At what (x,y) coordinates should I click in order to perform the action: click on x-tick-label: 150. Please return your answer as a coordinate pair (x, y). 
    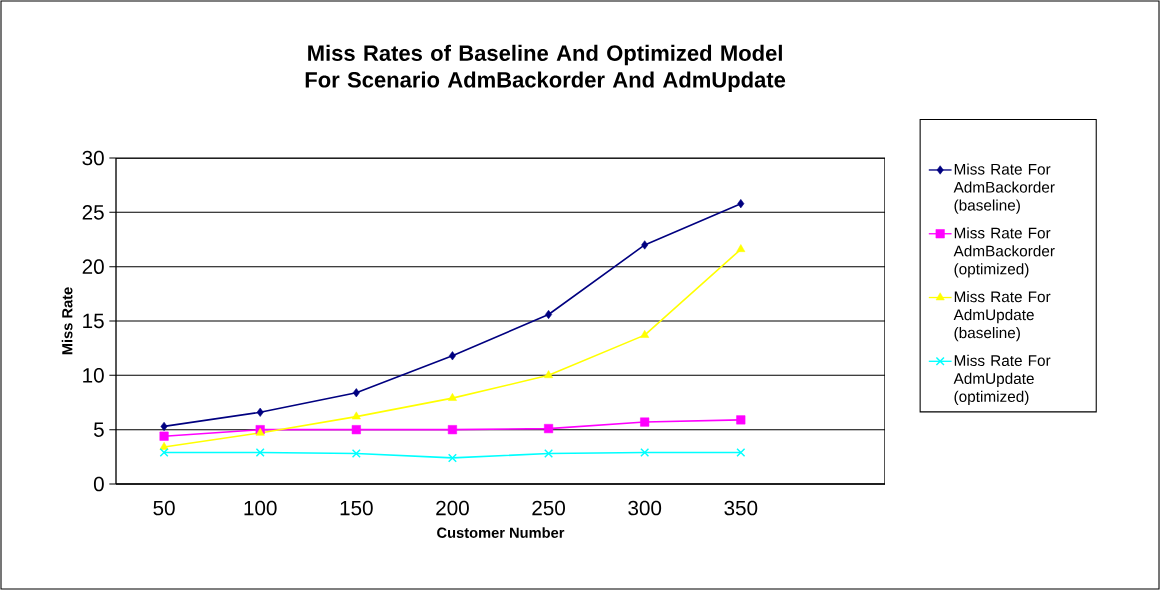
    Looking at the image, I should click on (356, 508).